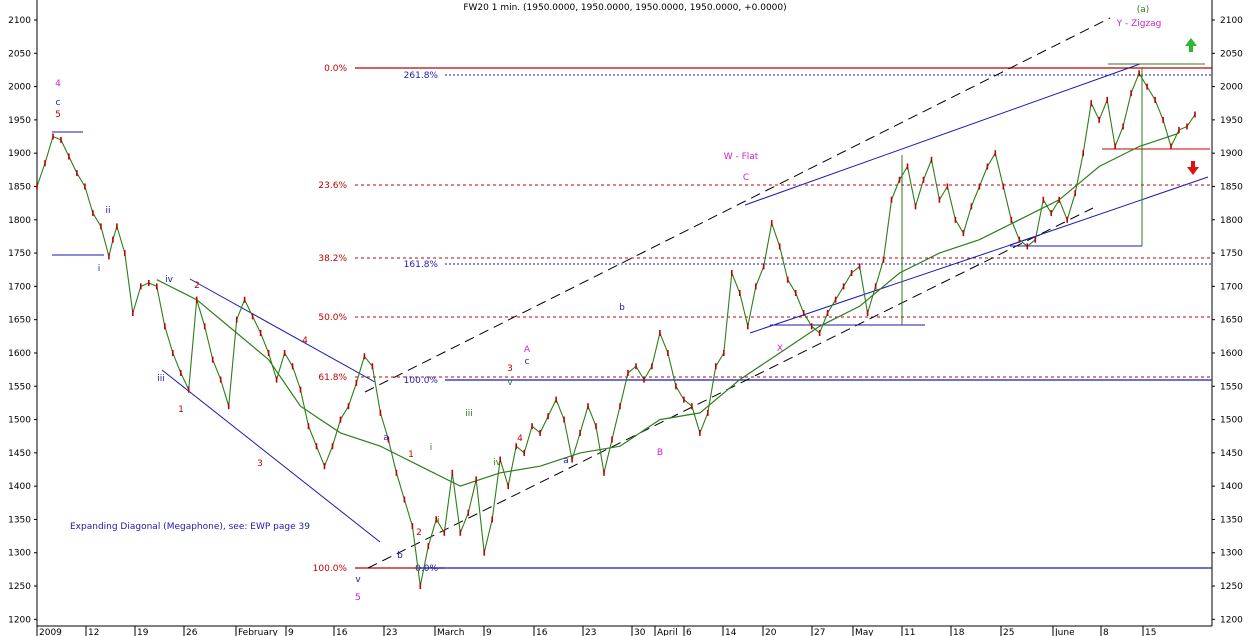  I want to click on wave-label-3b: 3, so click(510, 369).